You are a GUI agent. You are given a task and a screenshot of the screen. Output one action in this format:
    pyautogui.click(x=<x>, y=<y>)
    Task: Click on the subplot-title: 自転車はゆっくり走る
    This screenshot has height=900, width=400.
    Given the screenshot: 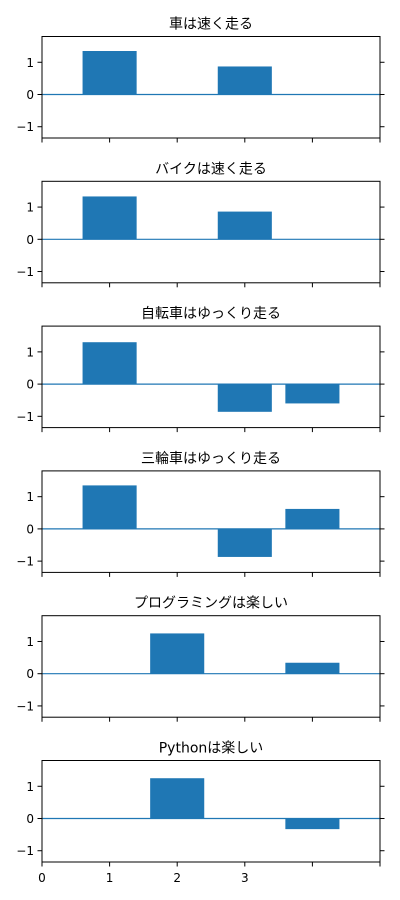 What is the action you would take?
    pyautogui.click(x=211, y=313)
    